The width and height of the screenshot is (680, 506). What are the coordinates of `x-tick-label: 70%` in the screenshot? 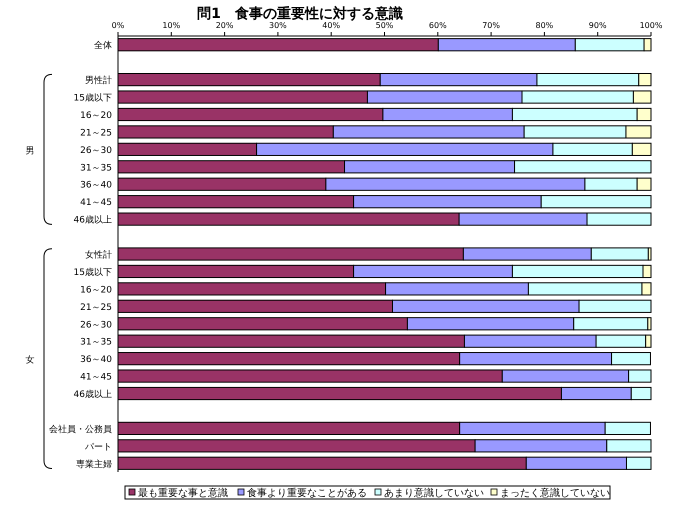 It's located at (491, 25).